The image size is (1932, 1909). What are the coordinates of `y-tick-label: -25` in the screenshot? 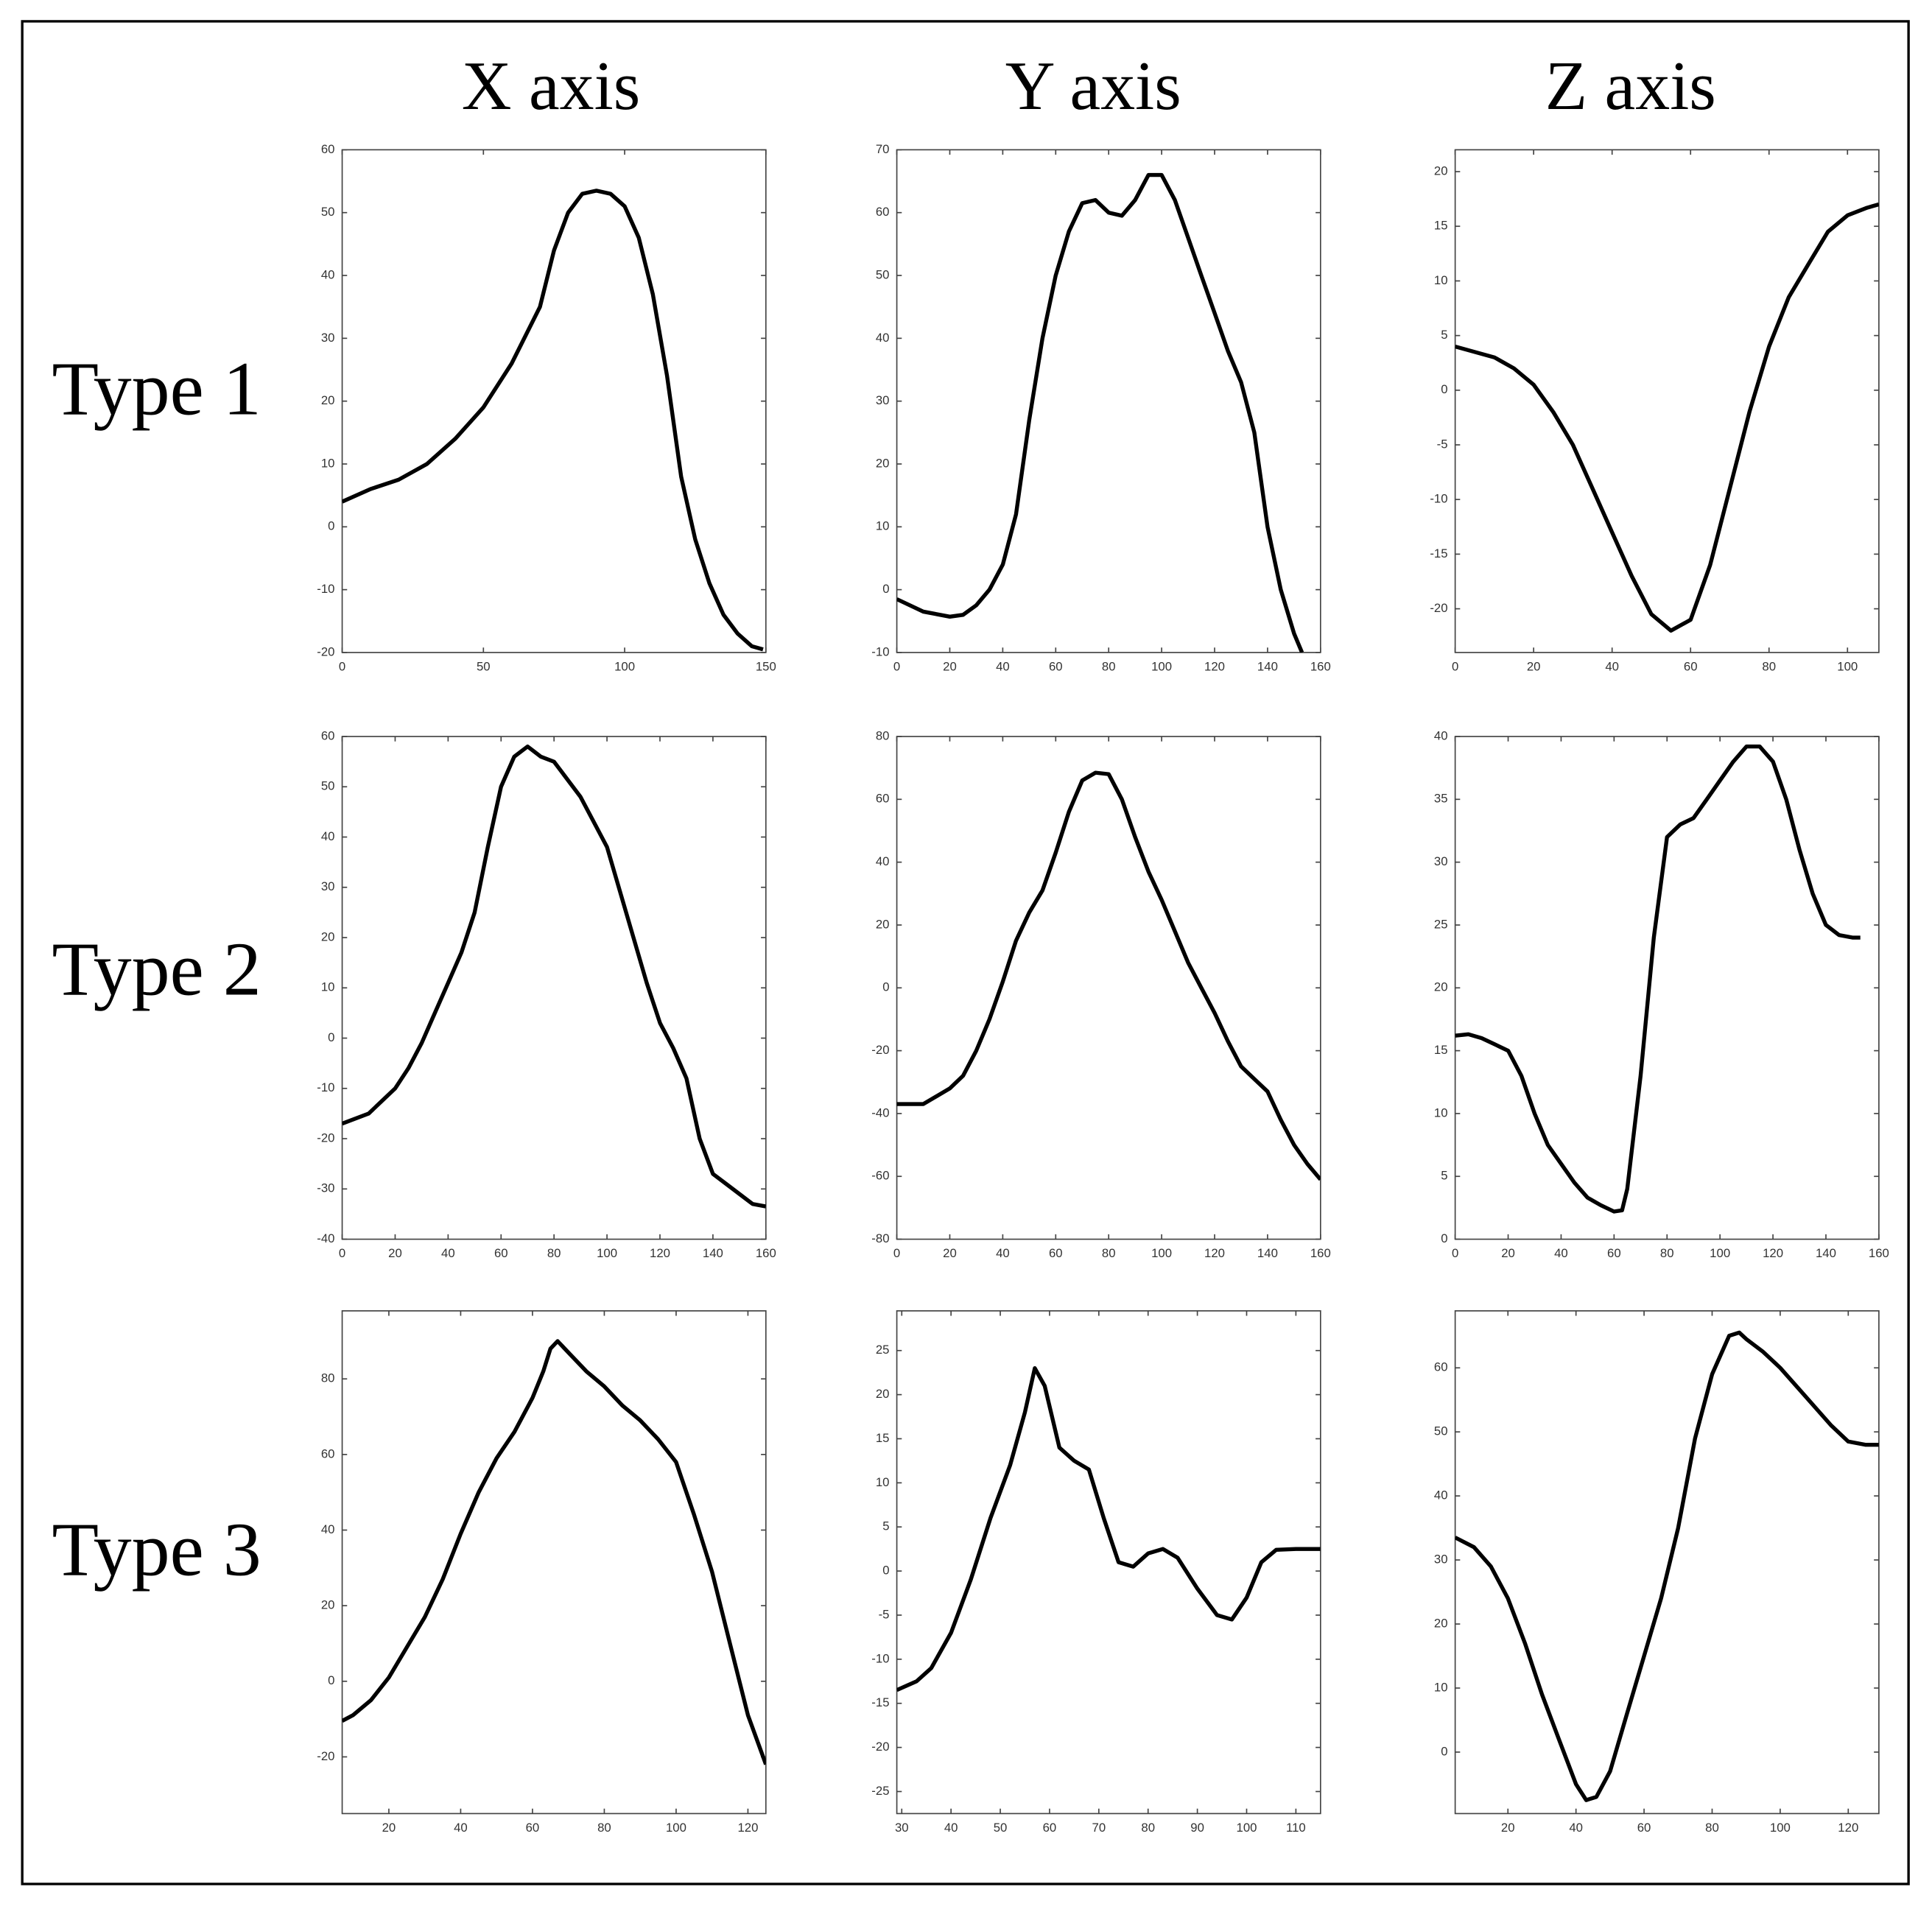 It's located at (880, 1791).